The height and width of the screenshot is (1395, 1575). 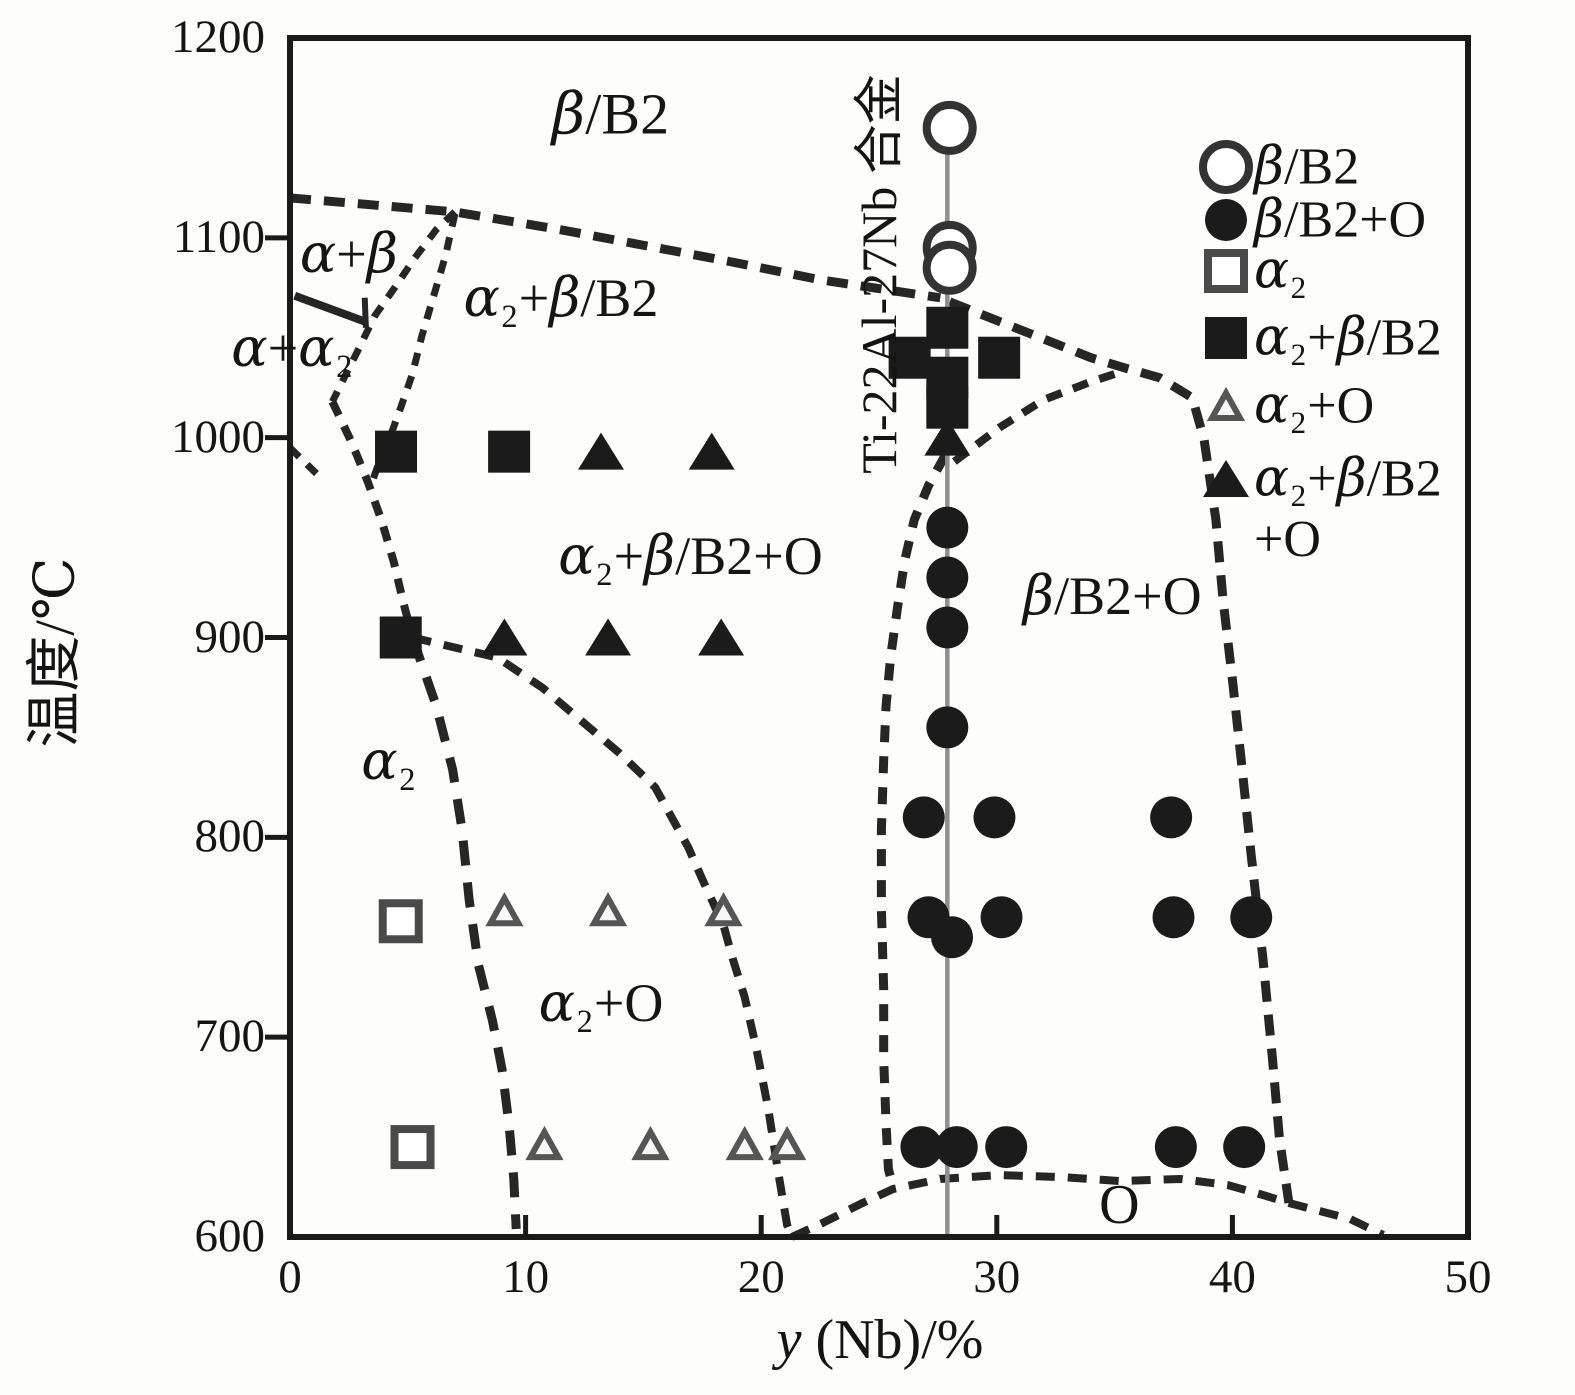 What do you see at coordinates (1037, 416) in the screenshot?
I see `phase-boundary-dome-lower` at bounding box center [1037, 416].